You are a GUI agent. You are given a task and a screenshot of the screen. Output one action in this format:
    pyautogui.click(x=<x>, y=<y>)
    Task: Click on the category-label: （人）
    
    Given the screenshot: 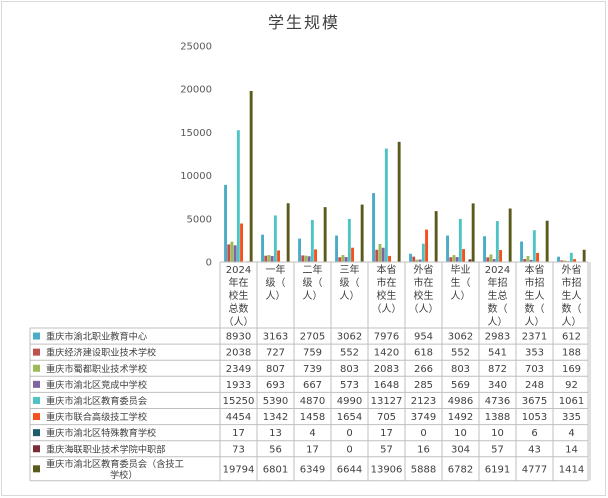 What is the action you would take?
    pyautogui.click(x=239, y=322)
    